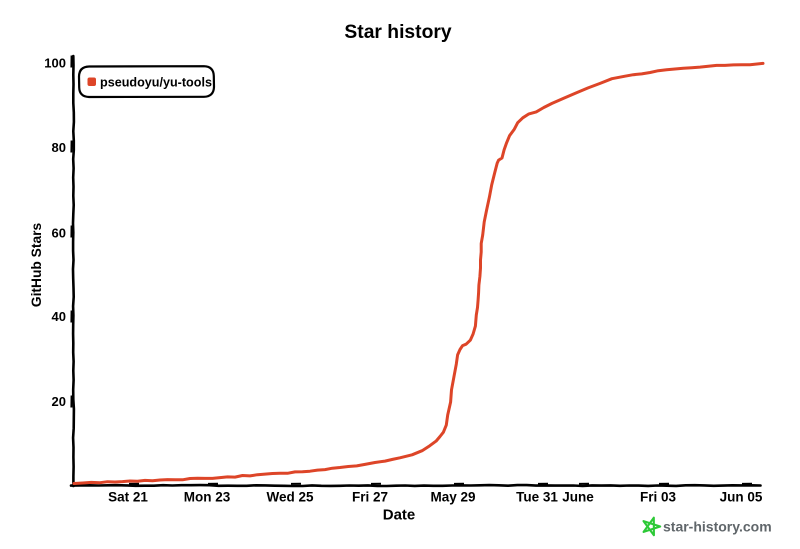  Describe the element at coordinates (290, 497) in the screenshot. I see `svg-text: Wed 25` at that location.